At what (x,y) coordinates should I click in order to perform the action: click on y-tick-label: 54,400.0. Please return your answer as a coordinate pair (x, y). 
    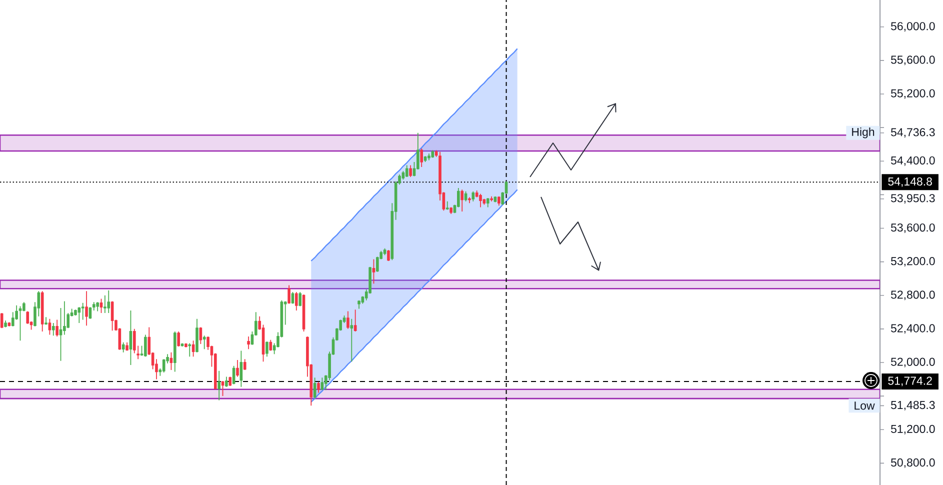
    Looking at the image, I should click on (912, 161).